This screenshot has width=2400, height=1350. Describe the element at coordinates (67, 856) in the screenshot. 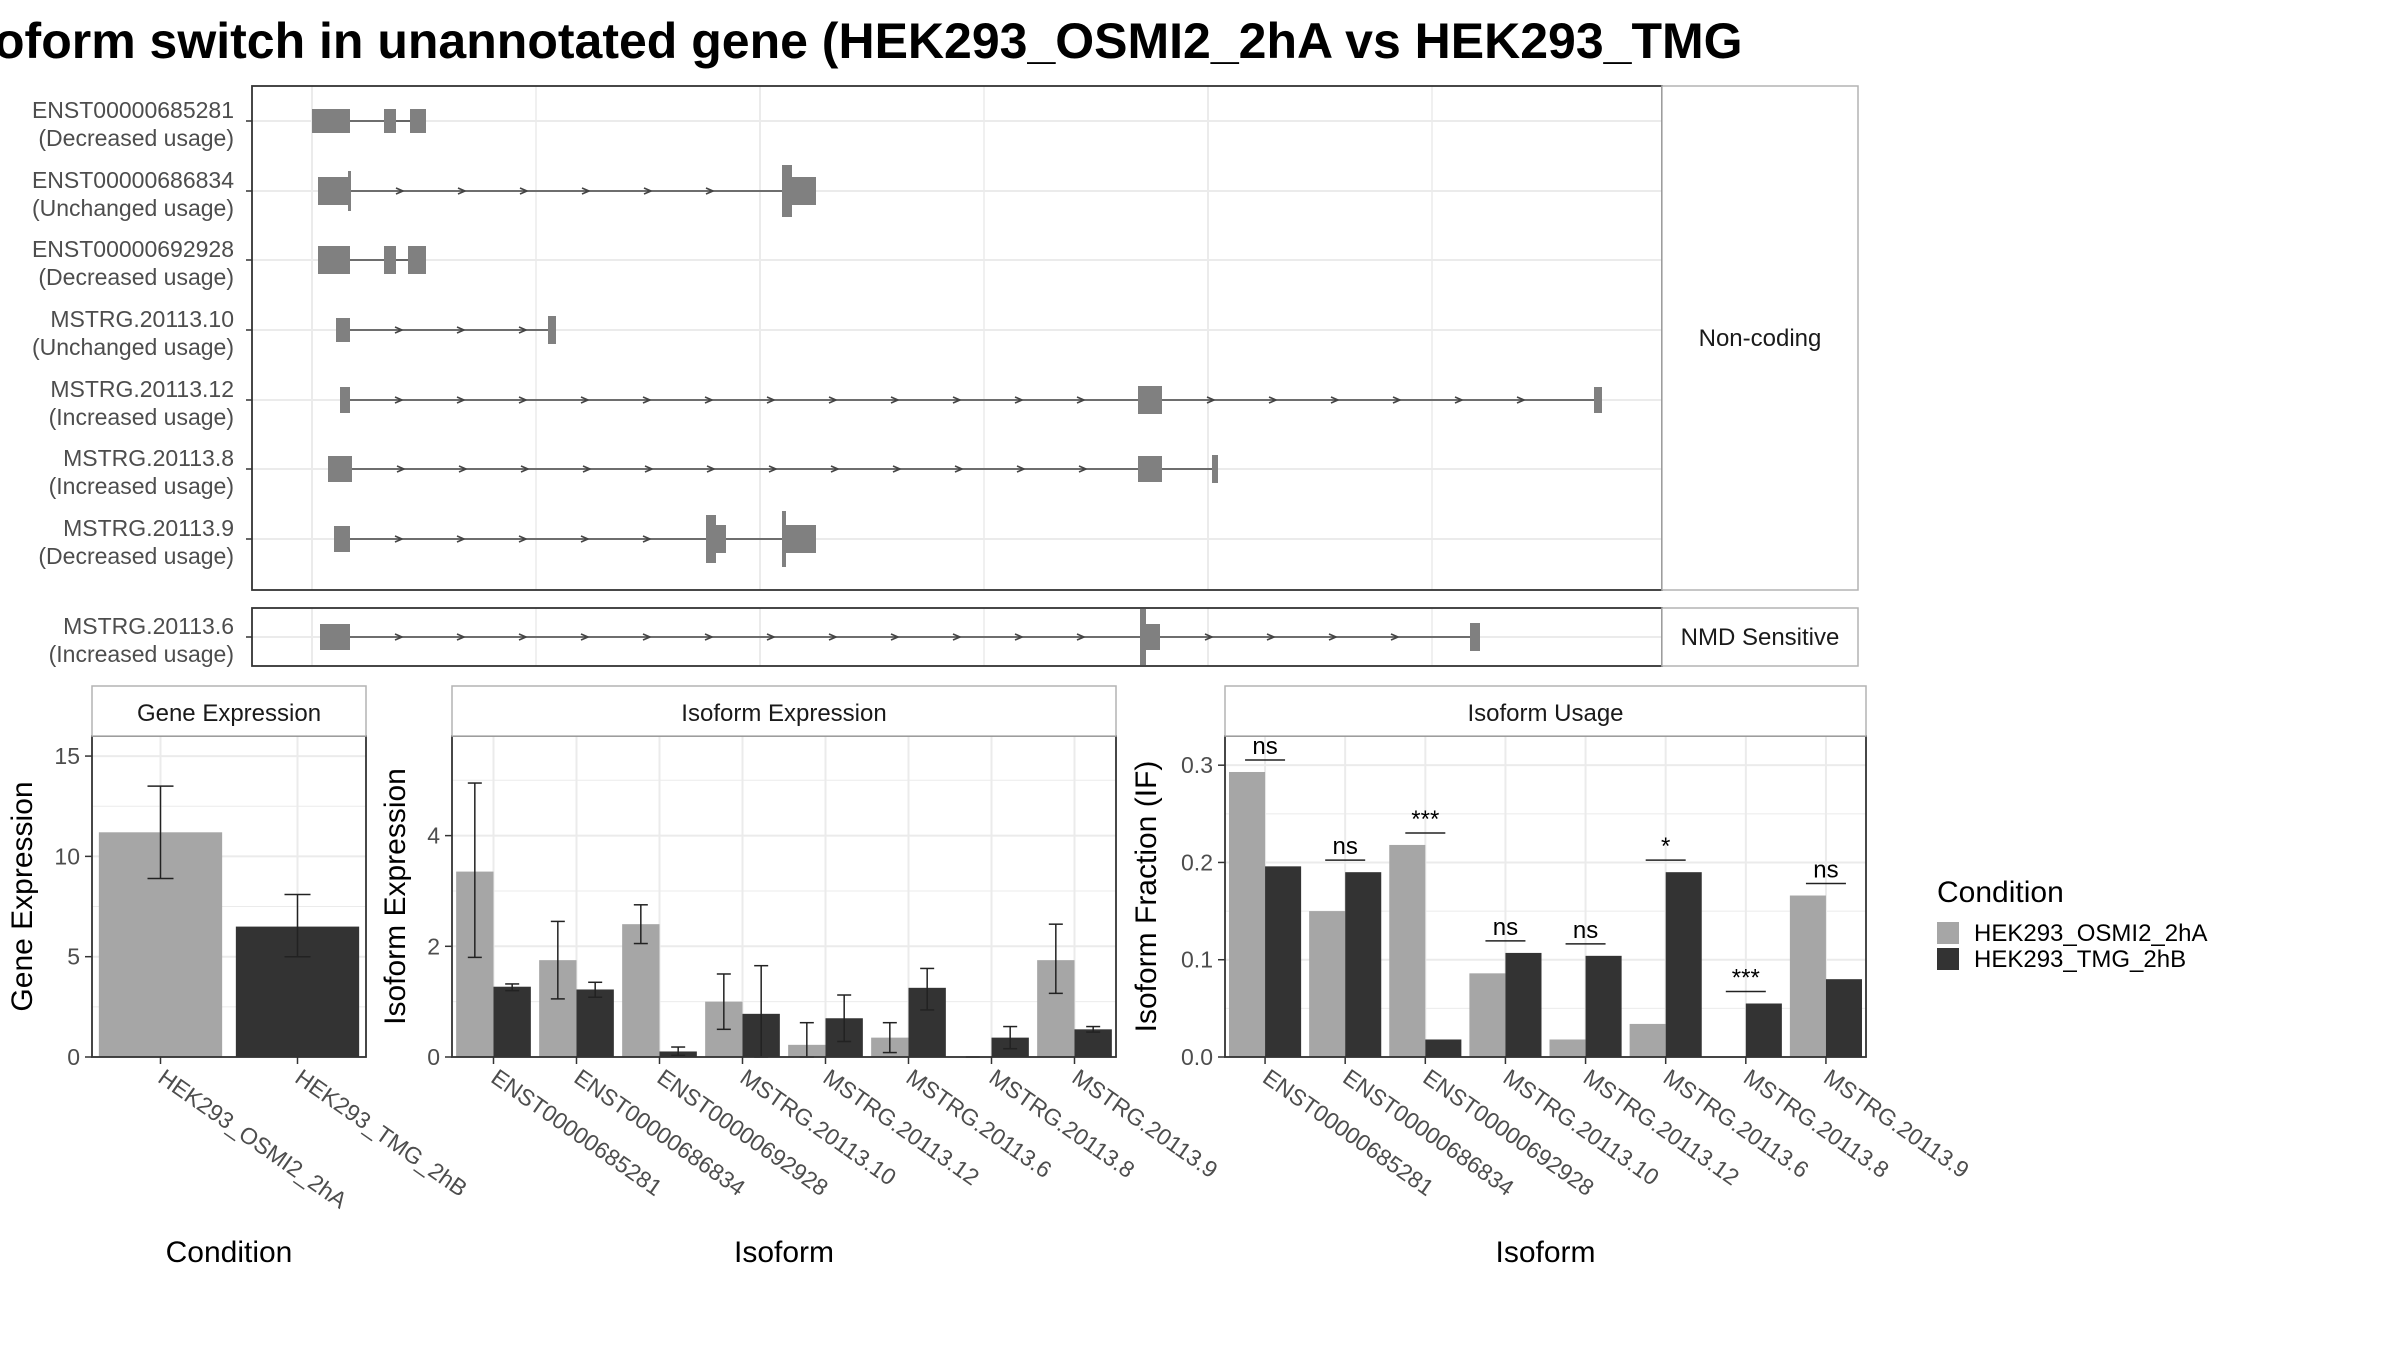

I see `y-tick-label: 10` at that location.